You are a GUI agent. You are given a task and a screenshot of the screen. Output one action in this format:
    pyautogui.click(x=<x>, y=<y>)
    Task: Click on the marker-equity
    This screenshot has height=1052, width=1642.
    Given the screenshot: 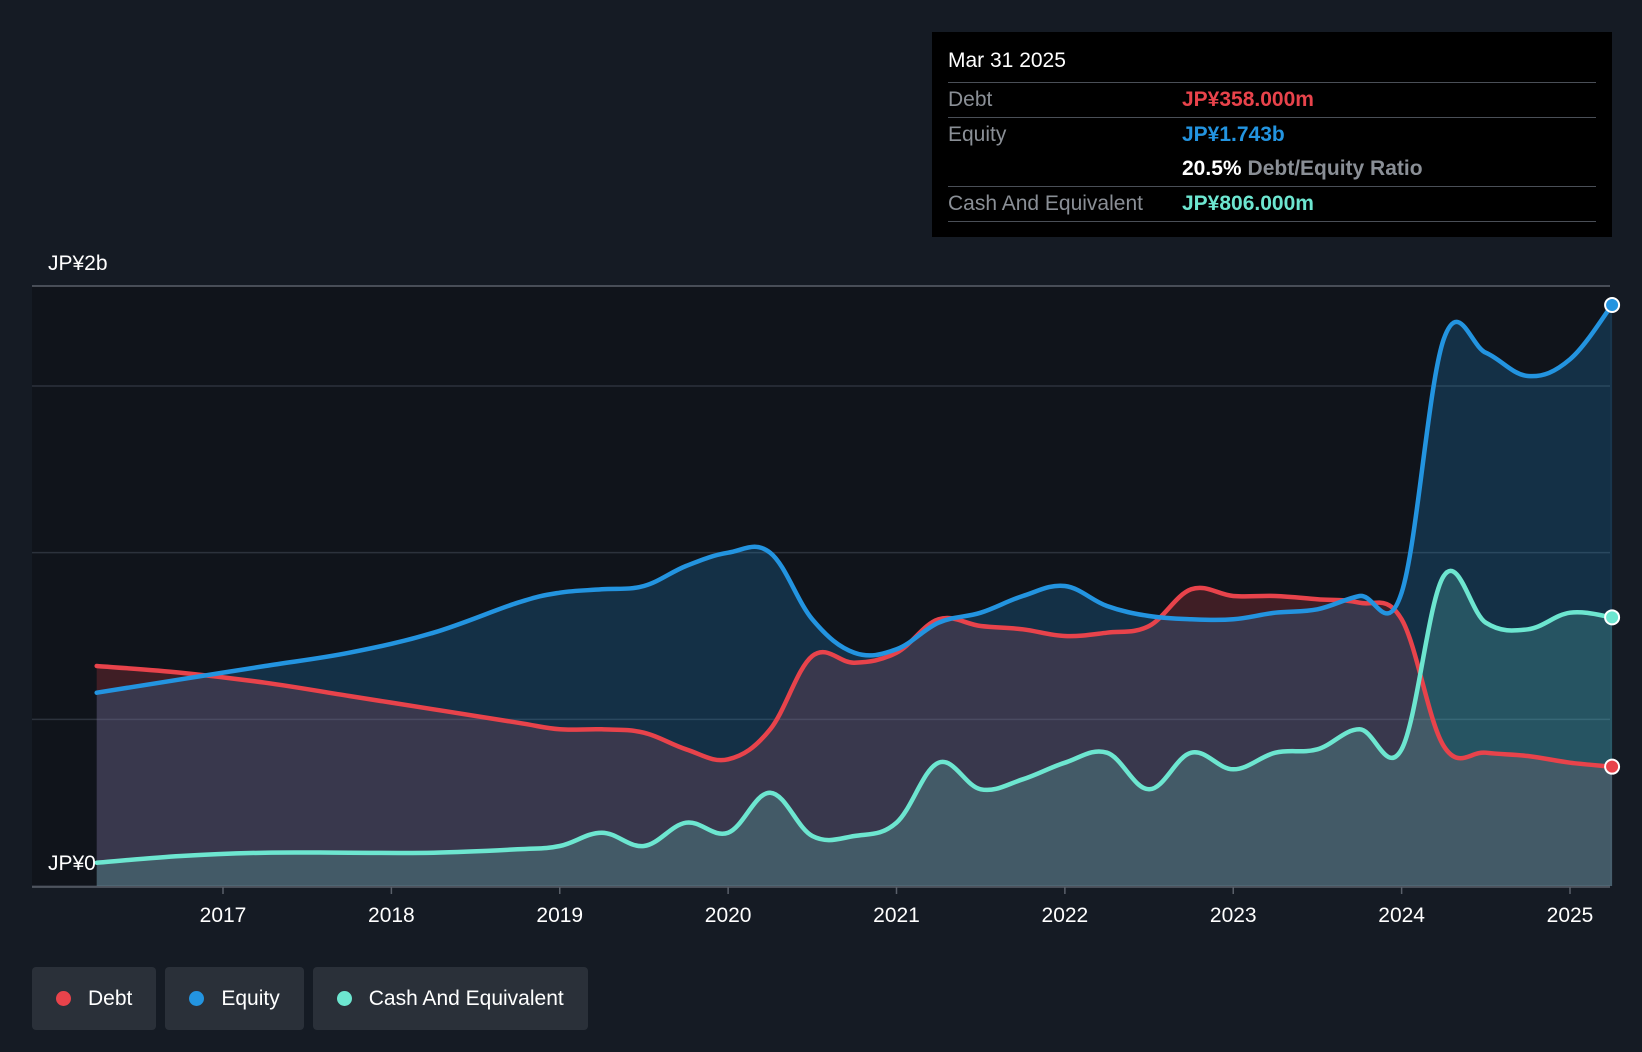 What is the action you would take?
    pyautogui.click(x=1612, y=305)
    